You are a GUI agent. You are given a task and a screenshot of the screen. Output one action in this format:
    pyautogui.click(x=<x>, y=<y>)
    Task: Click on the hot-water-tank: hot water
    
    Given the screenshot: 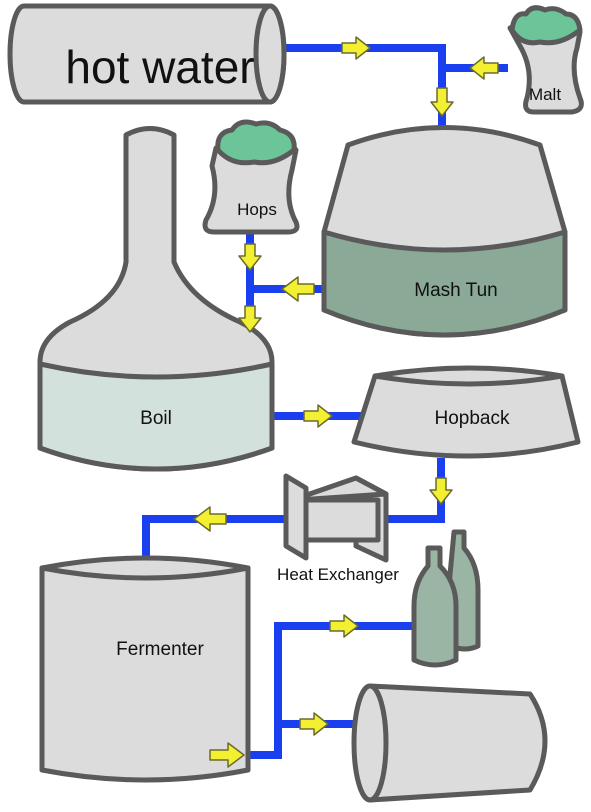 What is the action you would take?
    pyautogui.click(x=147, y=54)
    